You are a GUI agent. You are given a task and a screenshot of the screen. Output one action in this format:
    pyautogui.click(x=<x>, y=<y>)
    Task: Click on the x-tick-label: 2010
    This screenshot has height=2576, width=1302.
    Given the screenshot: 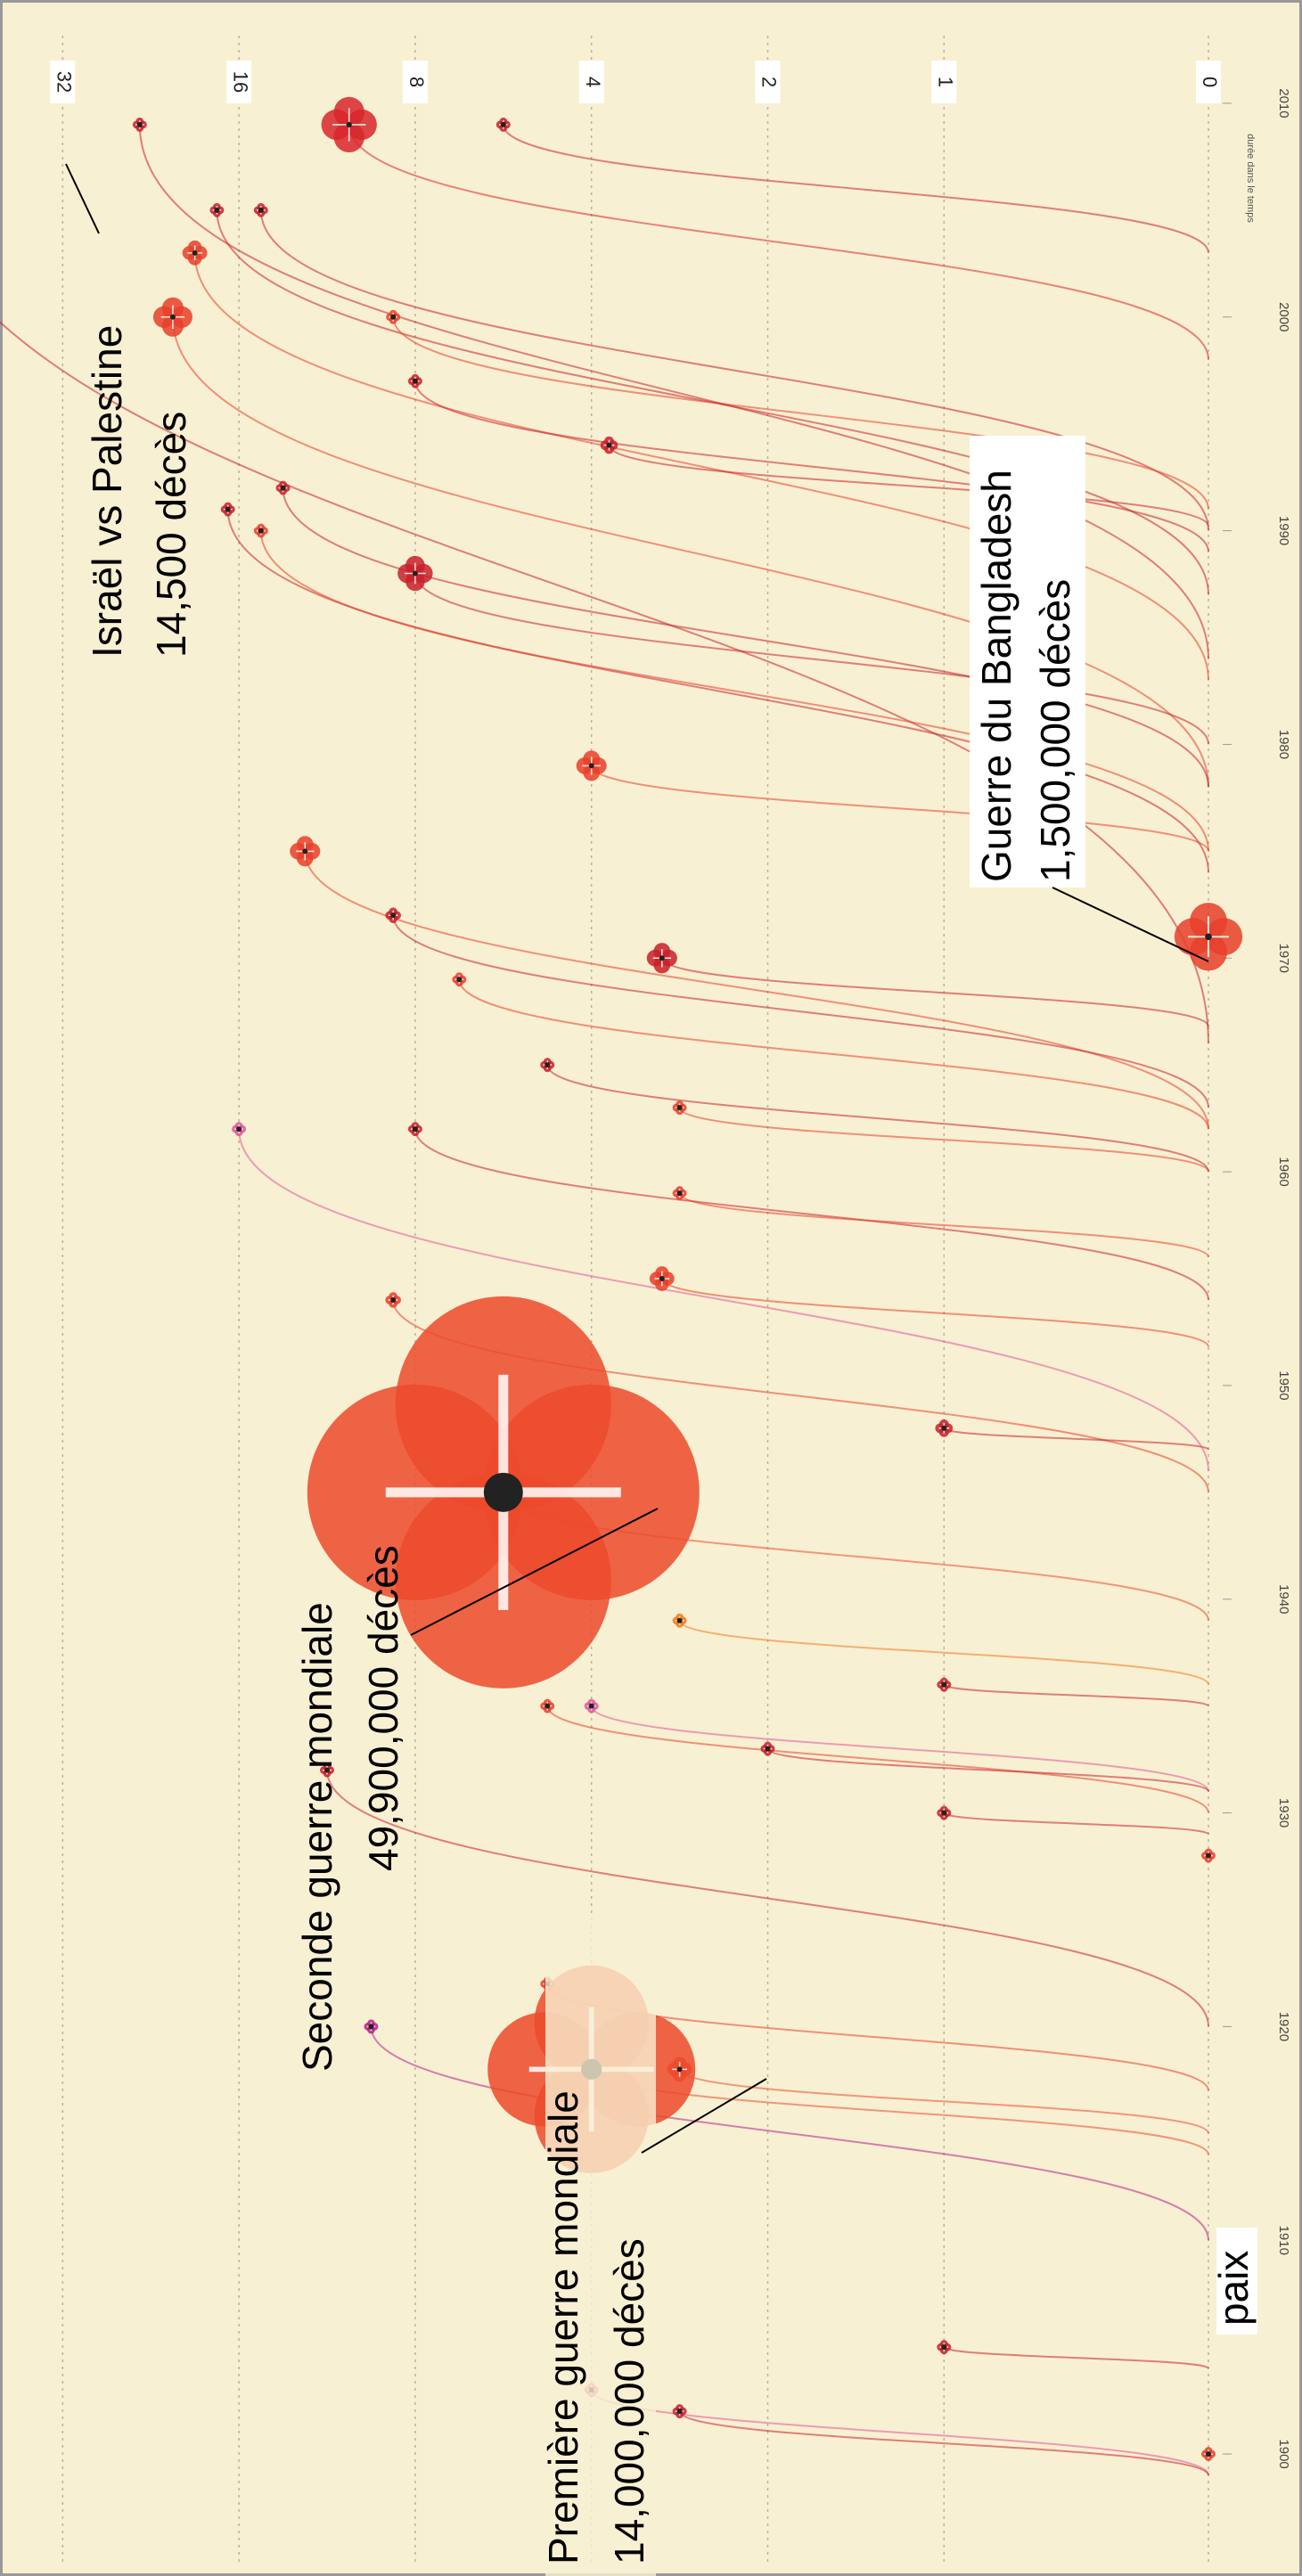 What is the action you would take?
    pyautogui.click(x=1284, y=103)
    